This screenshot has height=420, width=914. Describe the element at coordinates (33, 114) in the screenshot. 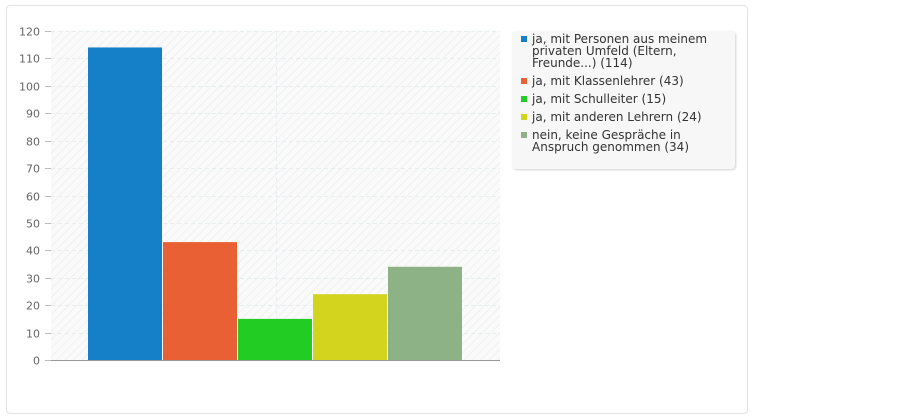

I see `y-tick-label: 90` at that location.